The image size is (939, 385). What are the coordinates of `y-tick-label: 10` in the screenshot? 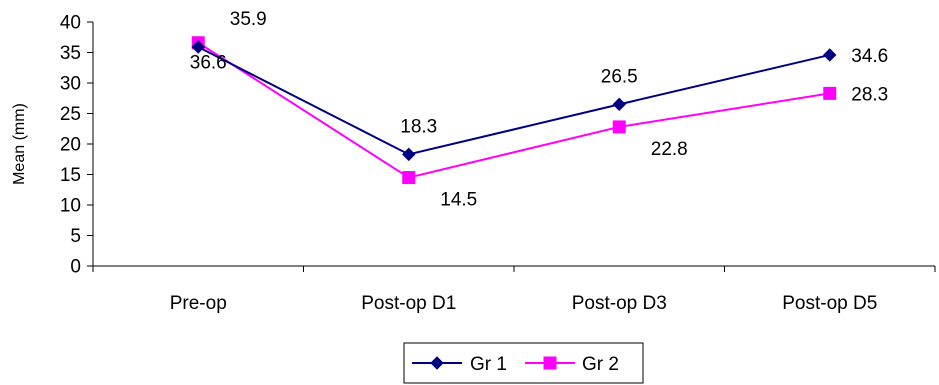 It's located at (70, 206).